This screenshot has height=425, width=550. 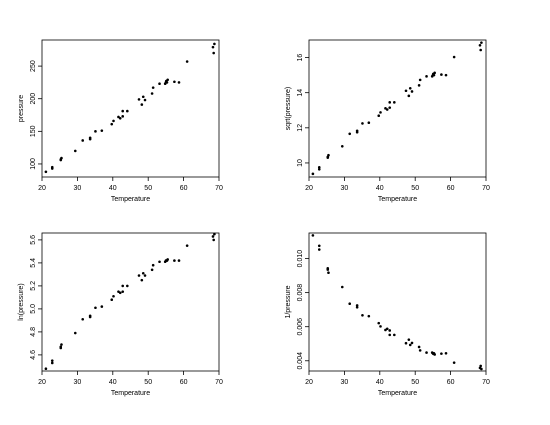 I want to click on y-tick-label: 4.6, so click(x=33, y=355).